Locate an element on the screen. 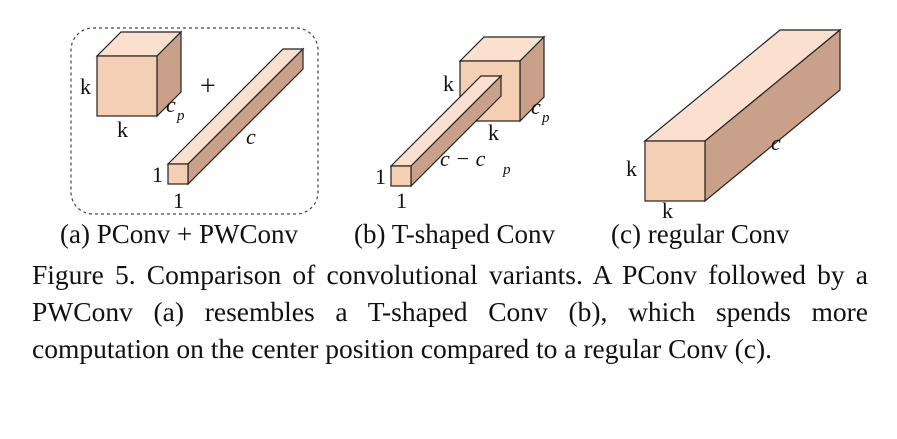 This screenshot has height=439, width=897. t-bar-length-sub: p is located at coordinates (506, 170).